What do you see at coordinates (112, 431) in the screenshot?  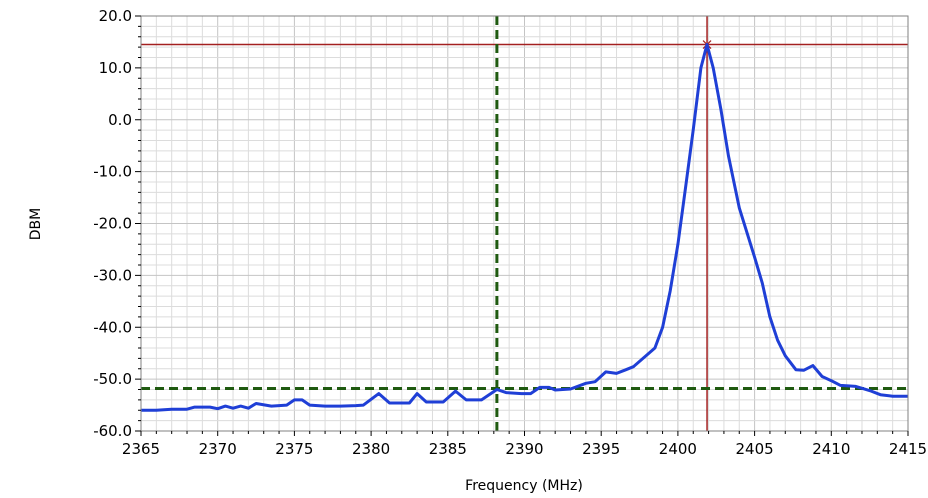 I see `y-tick-label: -60.0` at bounding box center [112, 431].